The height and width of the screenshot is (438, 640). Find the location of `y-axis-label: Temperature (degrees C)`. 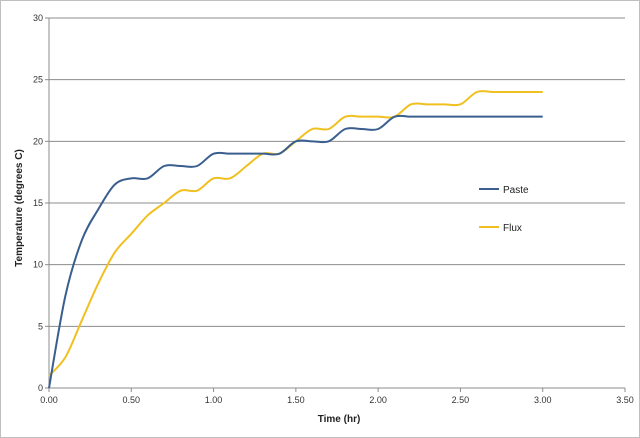

y-axis-label: Temperature (degrees C) is located at coordinates (19, 208).